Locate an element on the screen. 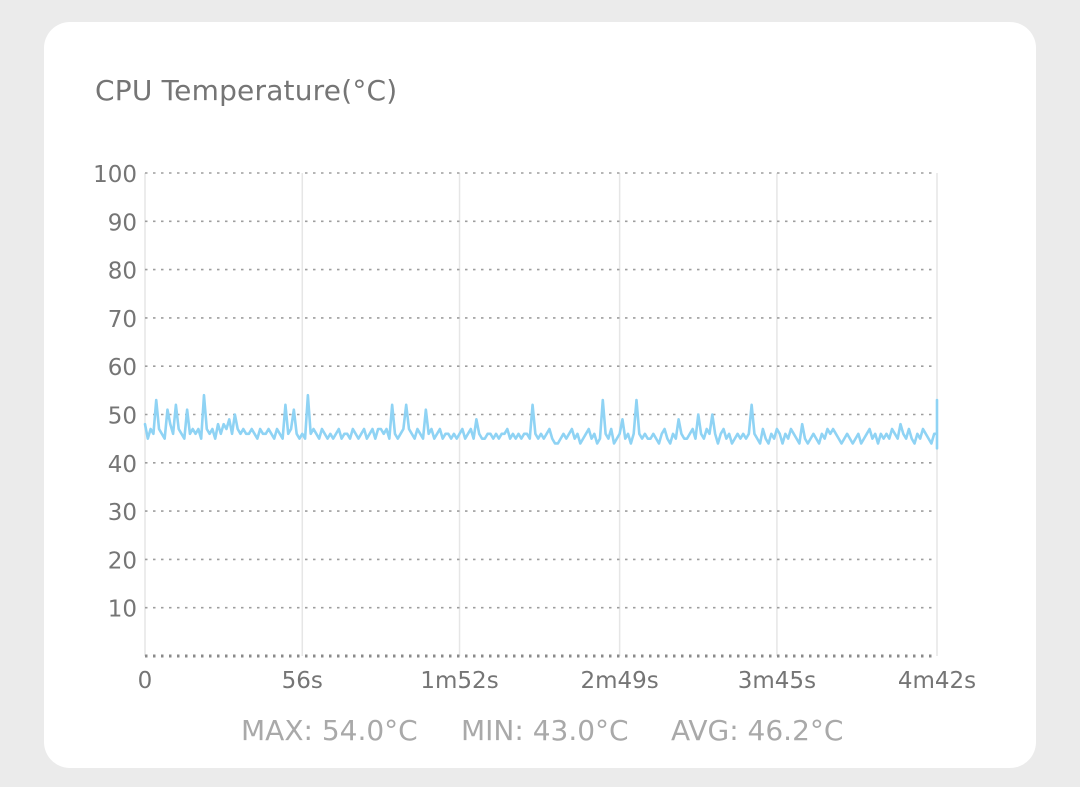 Image resolution: width=1080 pixels, height=787 pixels. series-layer is located at coordinates (541, 421).